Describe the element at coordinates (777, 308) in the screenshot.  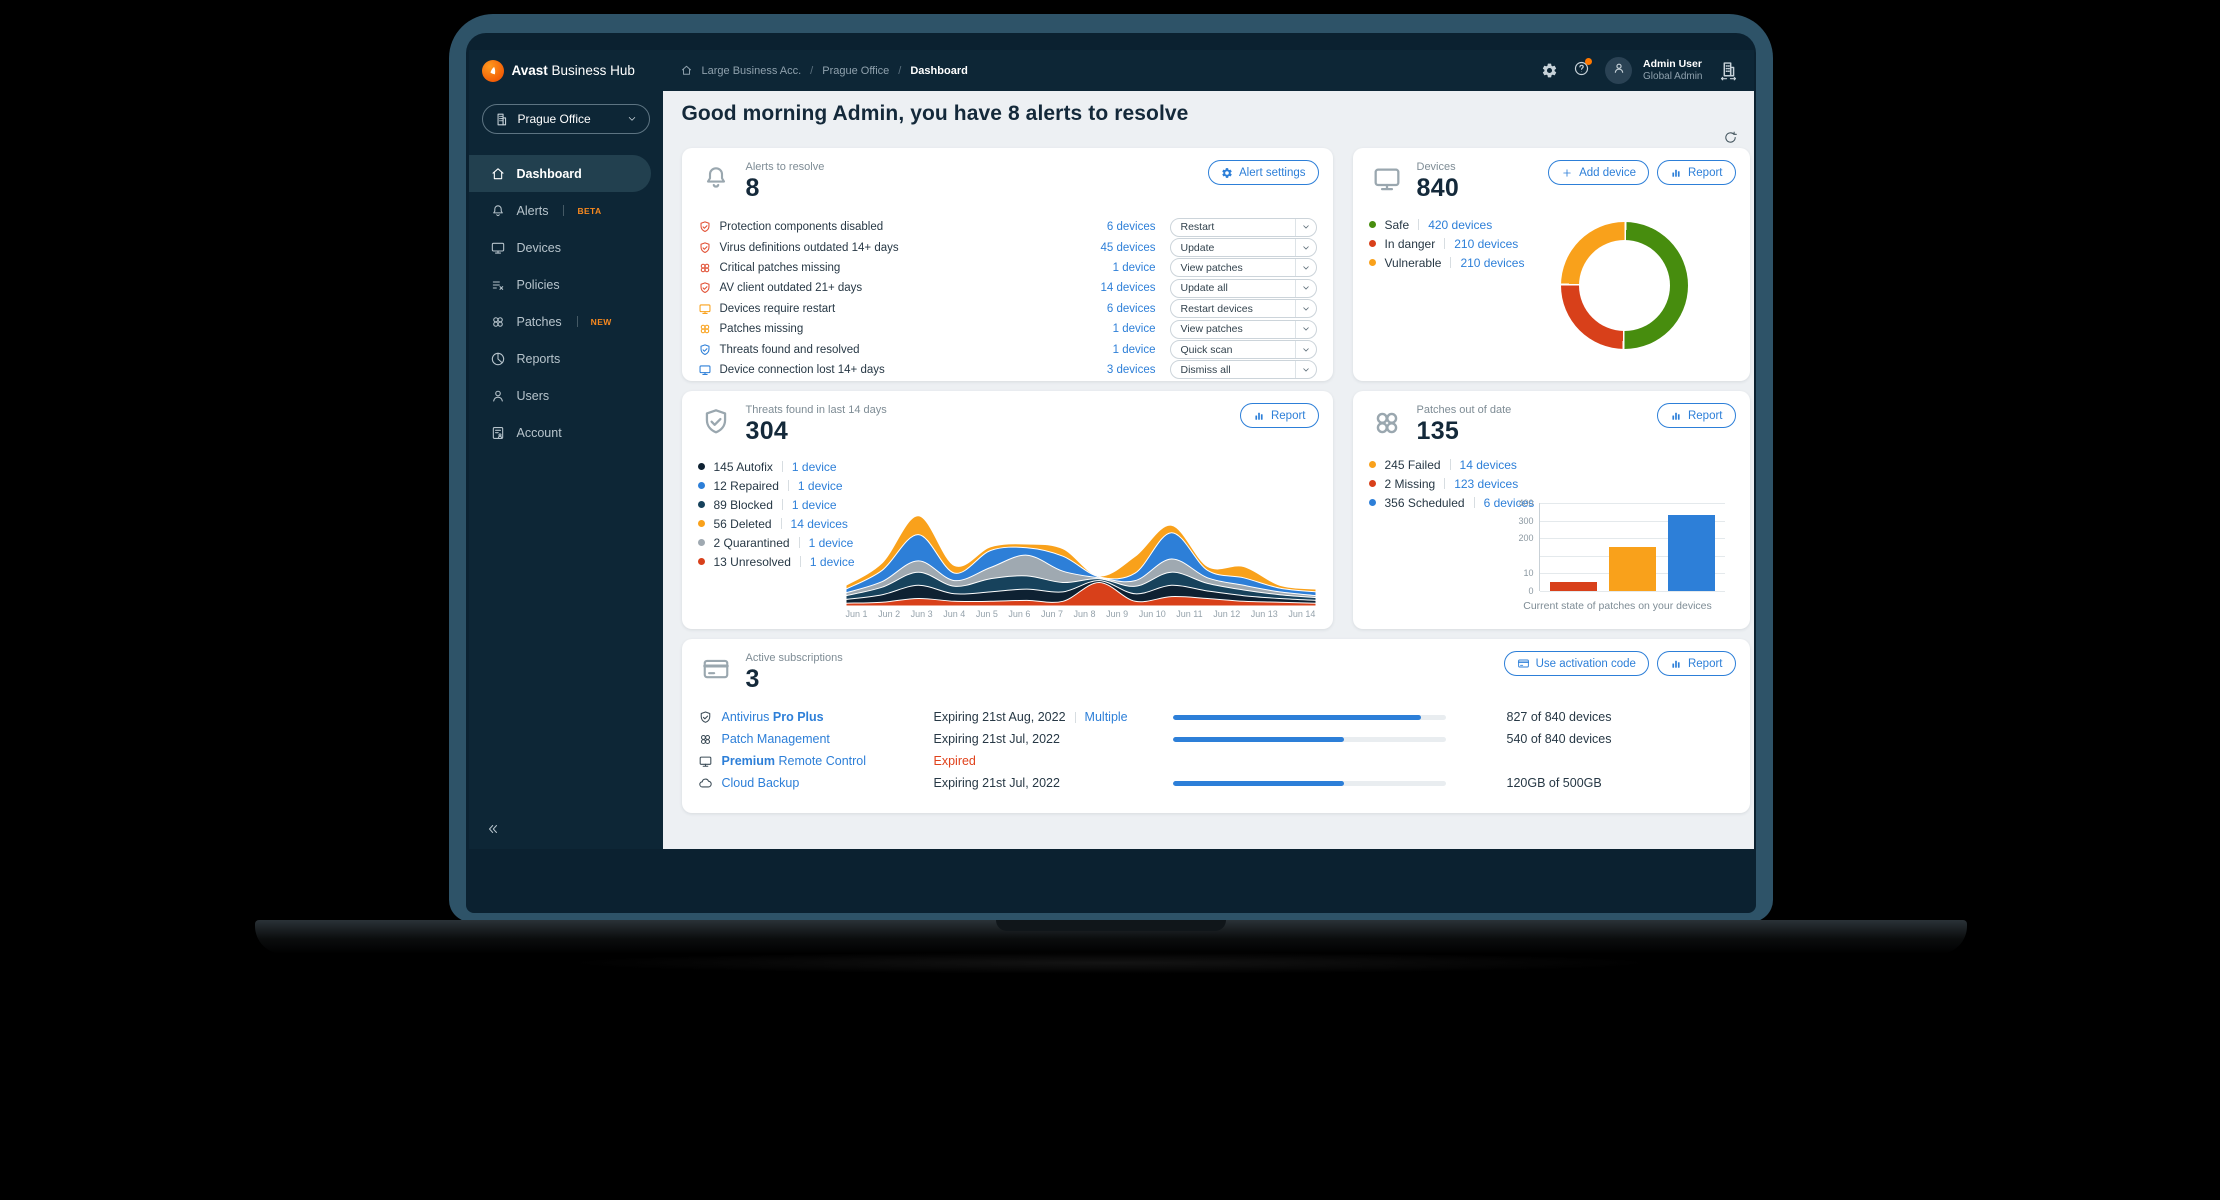
I see `alert-label: Devices require restart` at that location.